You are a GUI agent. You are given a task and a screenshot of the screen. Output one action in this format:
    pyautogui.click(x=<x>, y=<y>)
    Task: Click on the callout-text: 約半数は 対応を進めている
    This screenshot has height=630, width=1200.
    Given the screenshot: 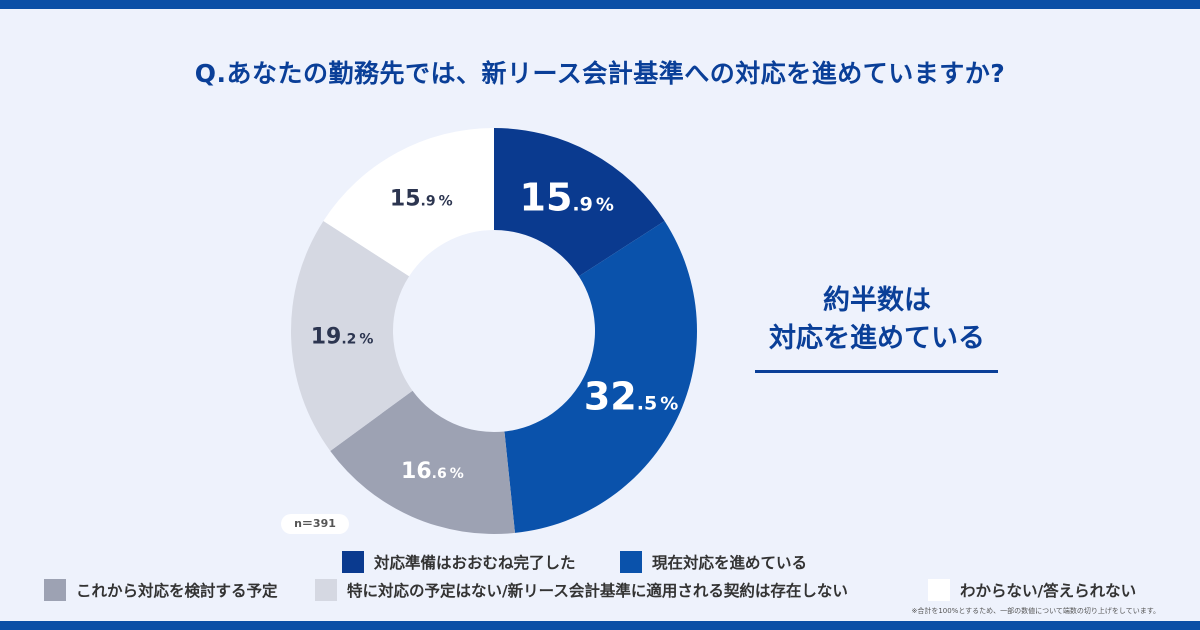 What is the action you would take?
    pyautogui.click(x=877, y=320)
    